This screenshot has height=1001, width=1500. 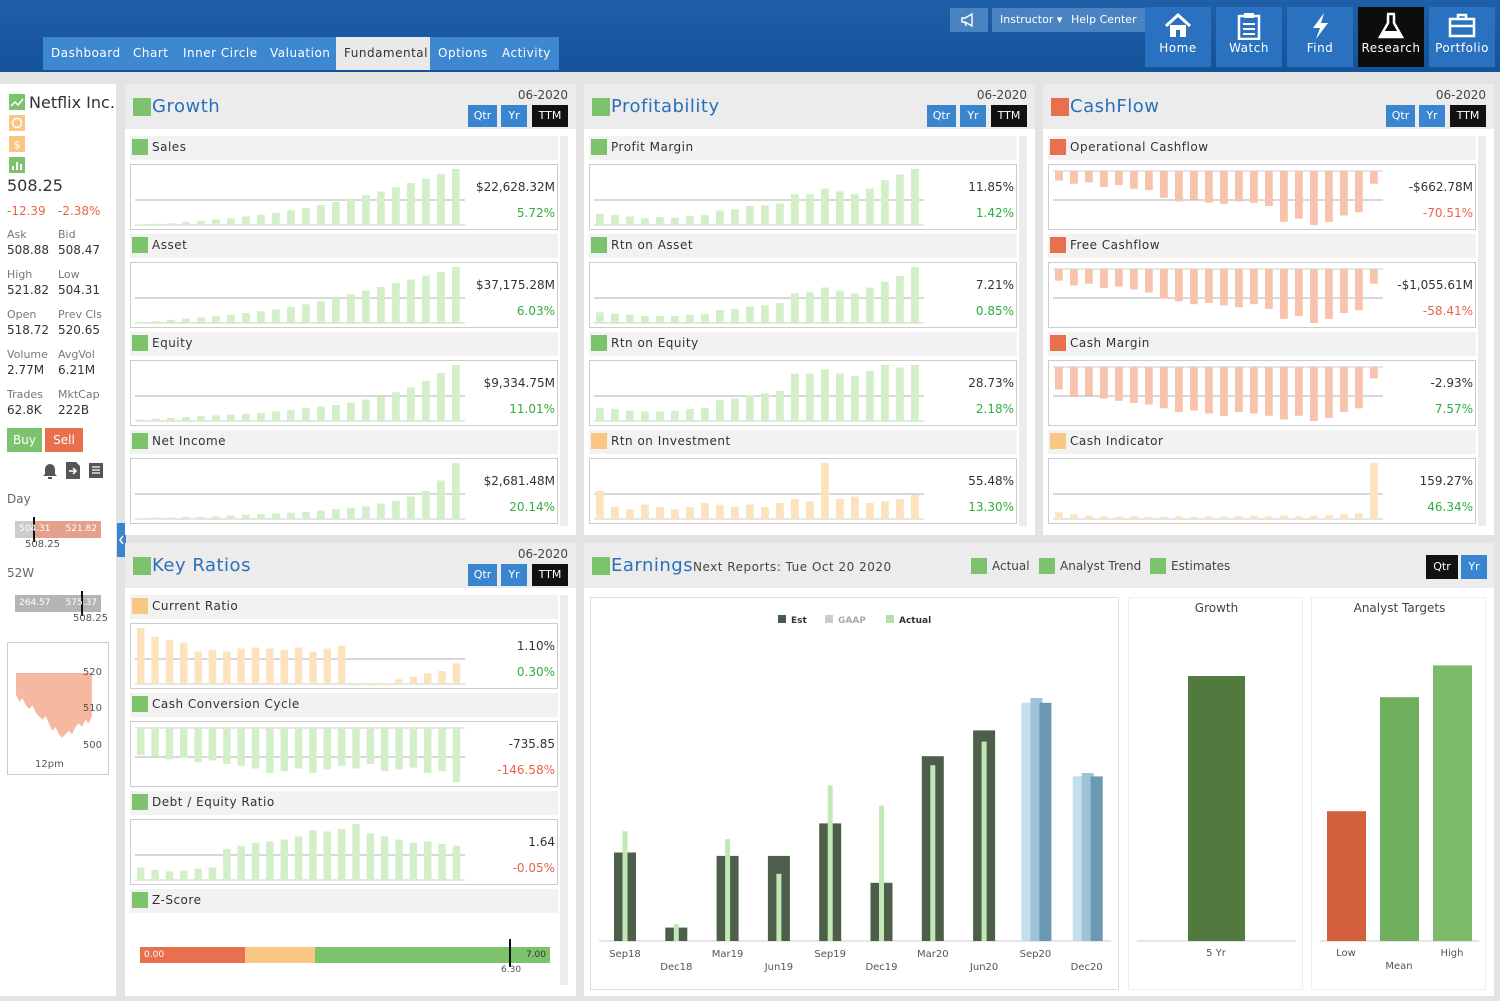 What do you see at coordinates (1320, 48) in the screenshot?
I see `find-label: Find` at bounding box center [1320, 48].